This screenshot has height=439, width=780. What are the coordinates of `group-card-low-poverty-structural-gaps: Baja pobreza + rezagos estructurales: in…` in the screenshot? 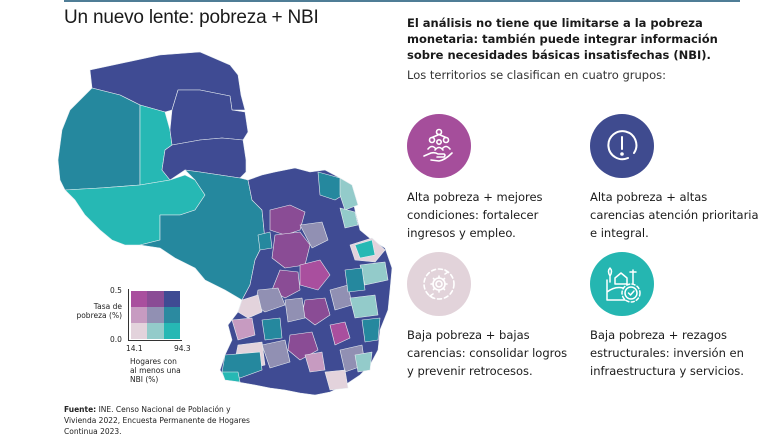 It's located at (675, 316).